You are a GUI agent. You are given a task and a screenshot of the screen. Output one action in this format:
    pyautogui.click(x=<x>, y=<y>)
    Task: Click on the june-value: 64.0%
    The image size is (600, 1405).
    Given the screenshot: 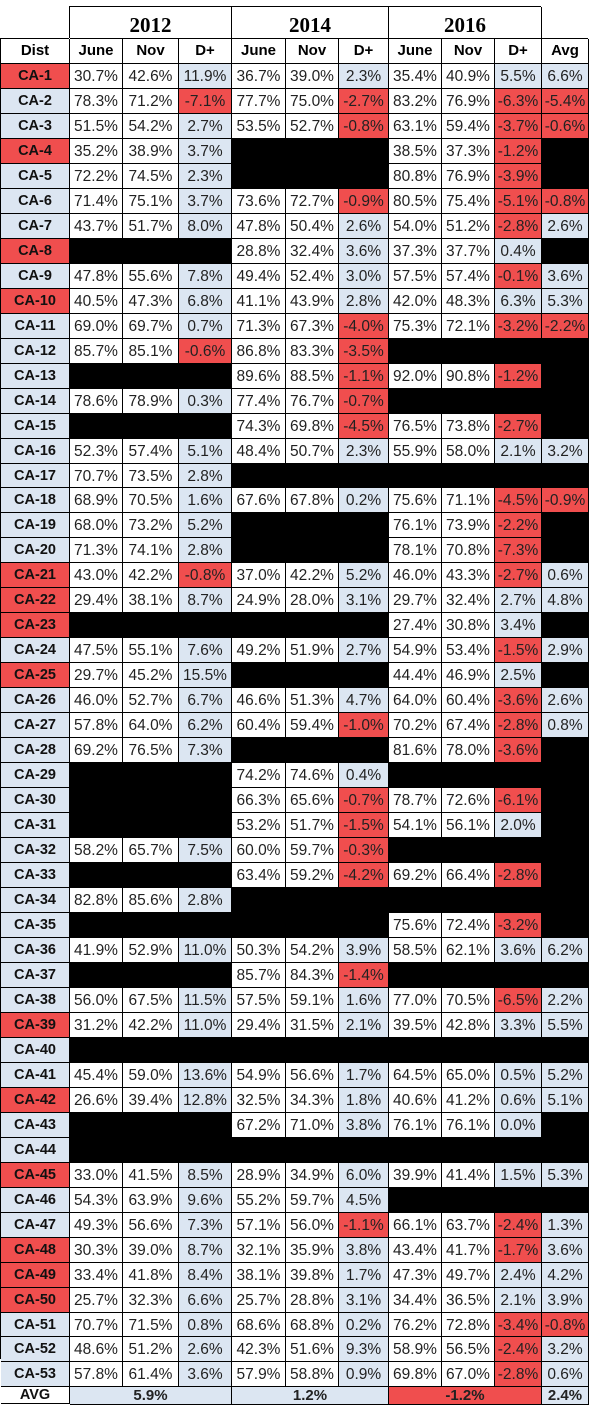 What is the action you would take?
    pyautogui.click(x=415, y=700)
    